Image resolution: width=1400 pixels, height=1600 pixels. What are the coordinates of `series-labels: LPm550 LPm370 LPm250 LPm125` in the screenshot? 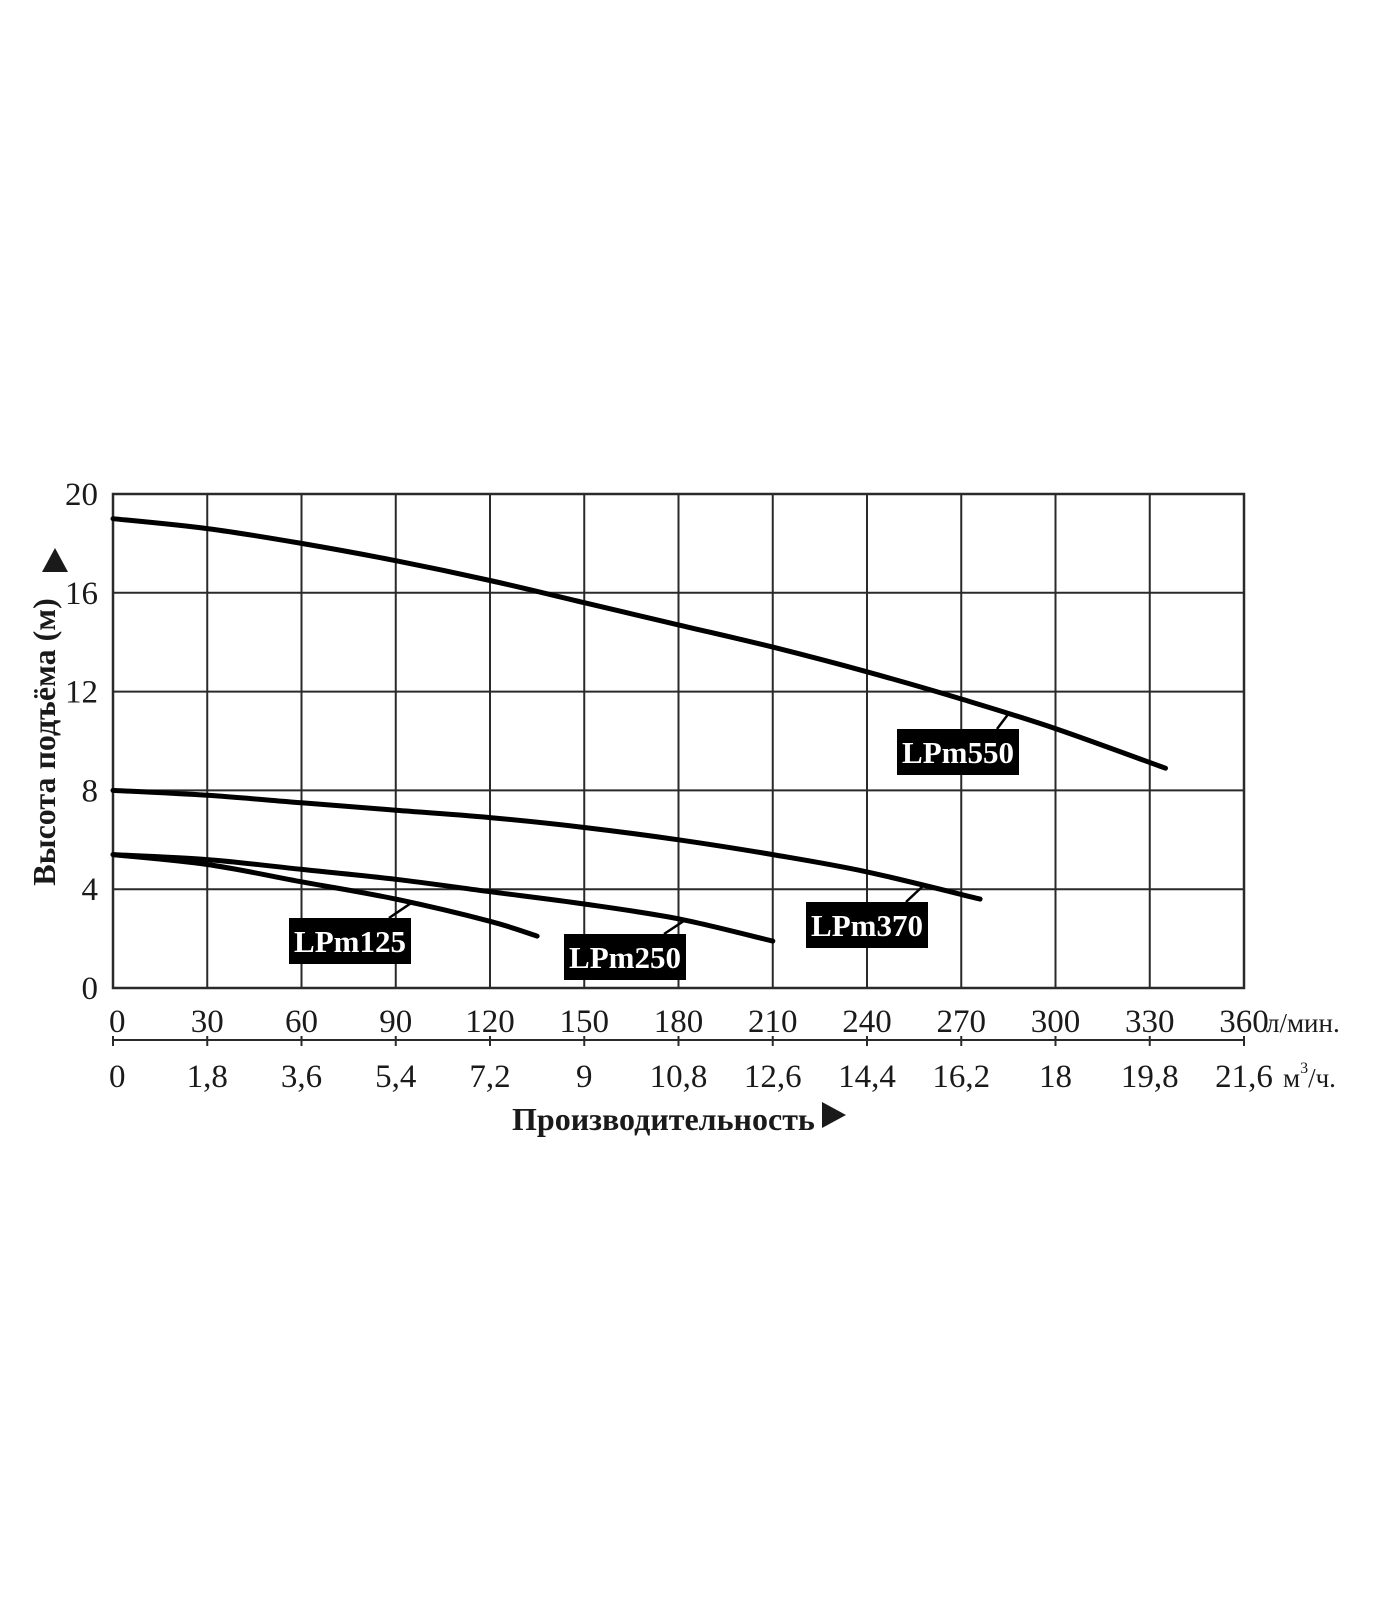 It's located at (654, 846).